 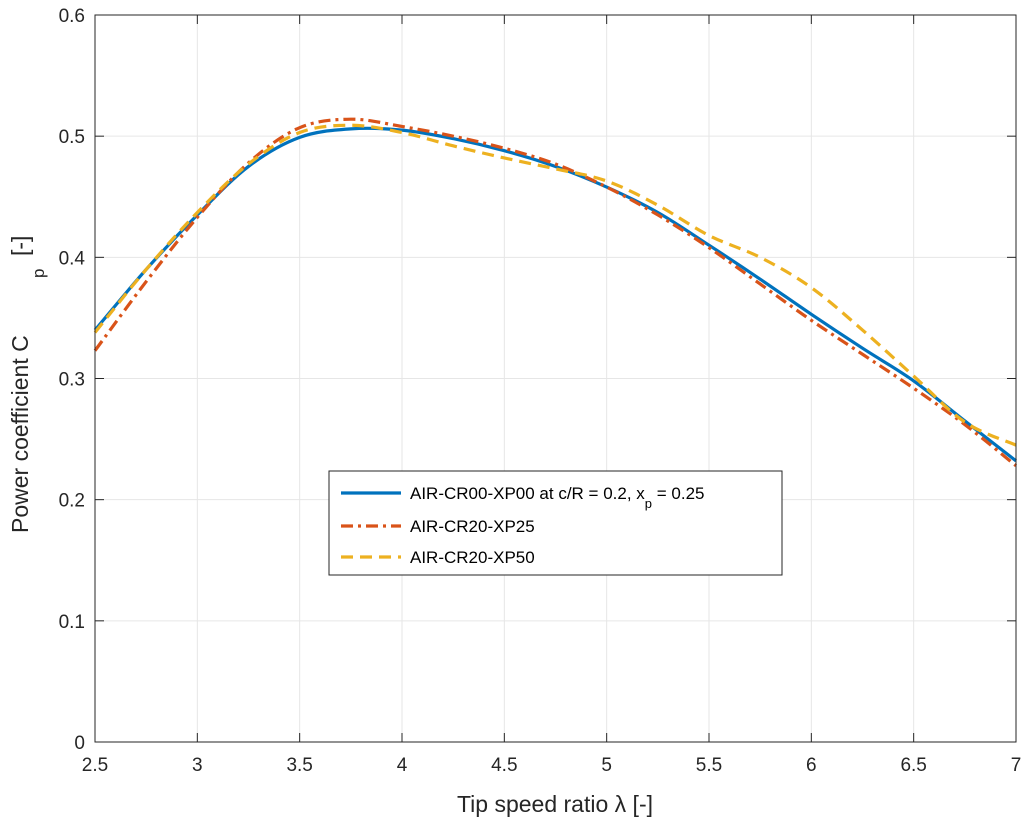 I want to click on legend-label-0-subscript: p, so click(x=648, y=503).